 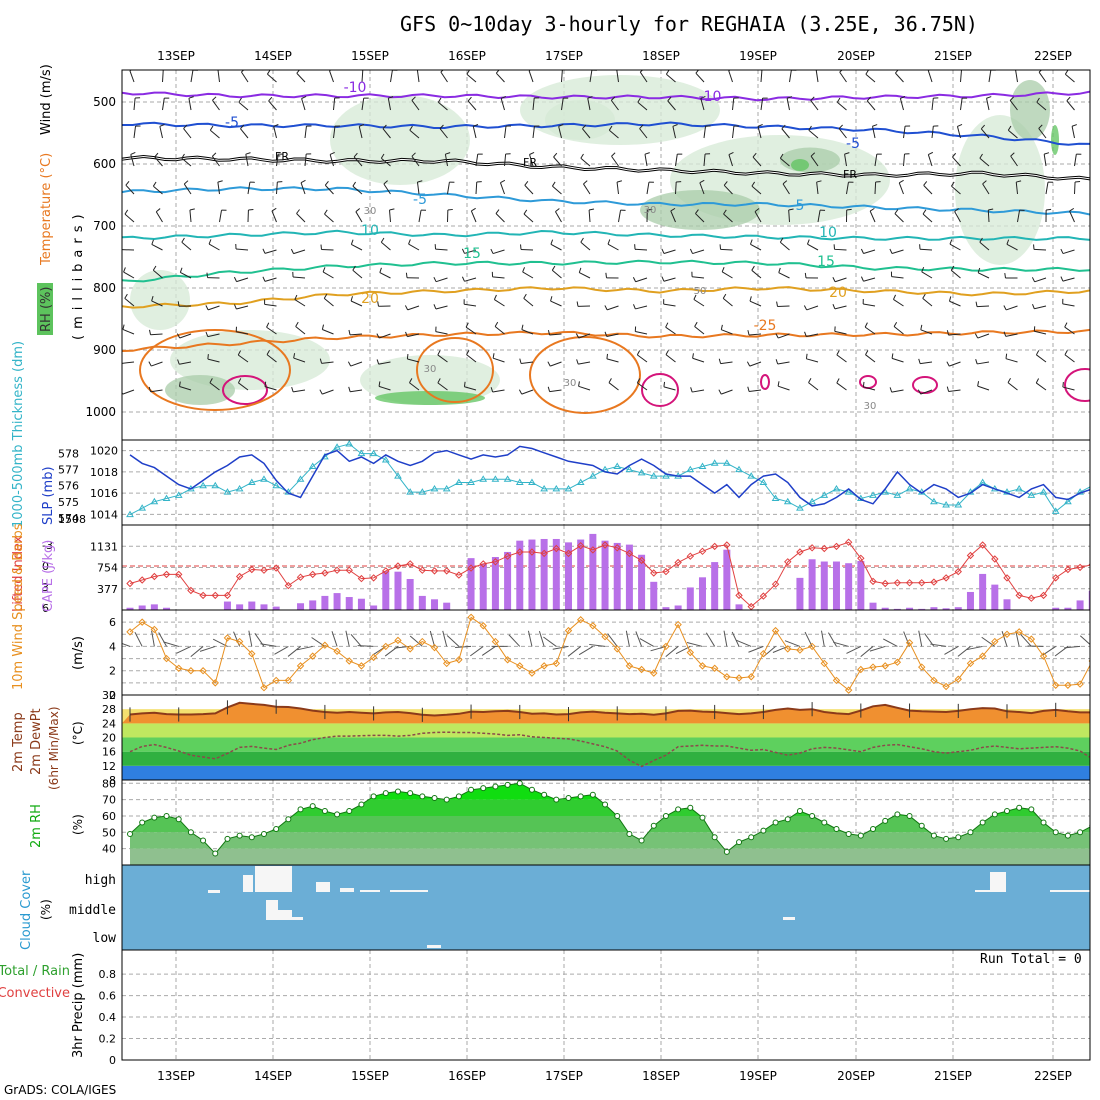 I want to click on y-tick-temp: 8, so click(x=112, y=780).